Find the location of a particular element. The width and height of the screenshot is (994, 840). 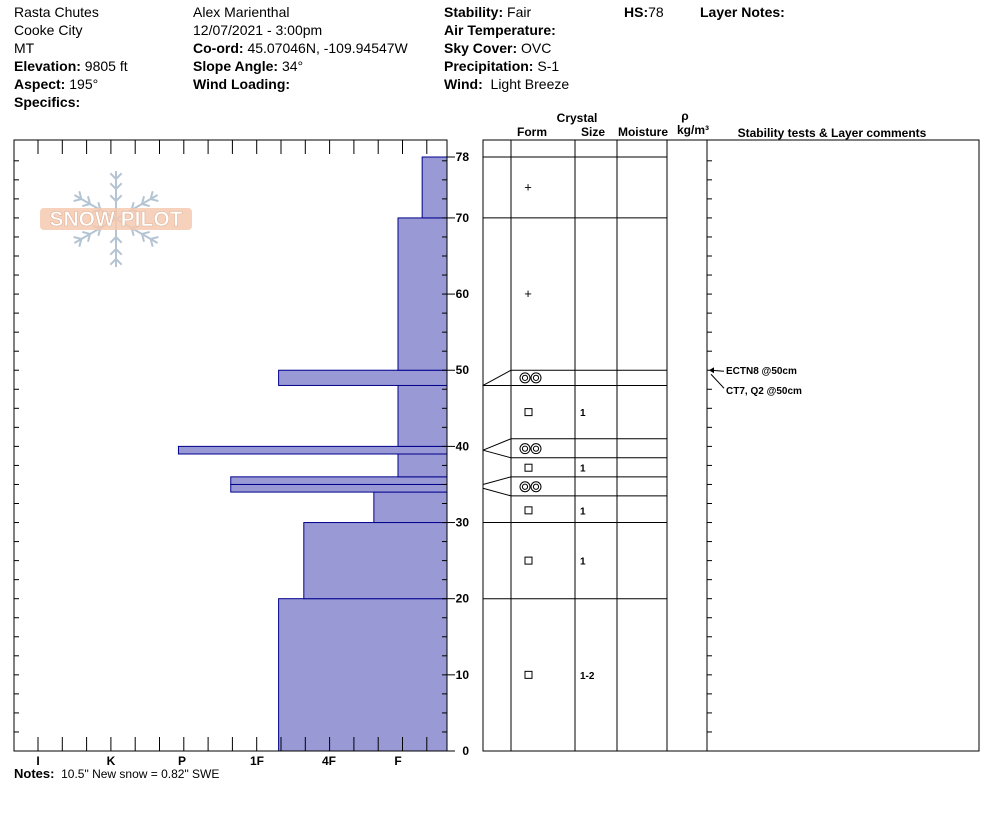

height-tick-label: 40 is located at coordinates (463, 446).